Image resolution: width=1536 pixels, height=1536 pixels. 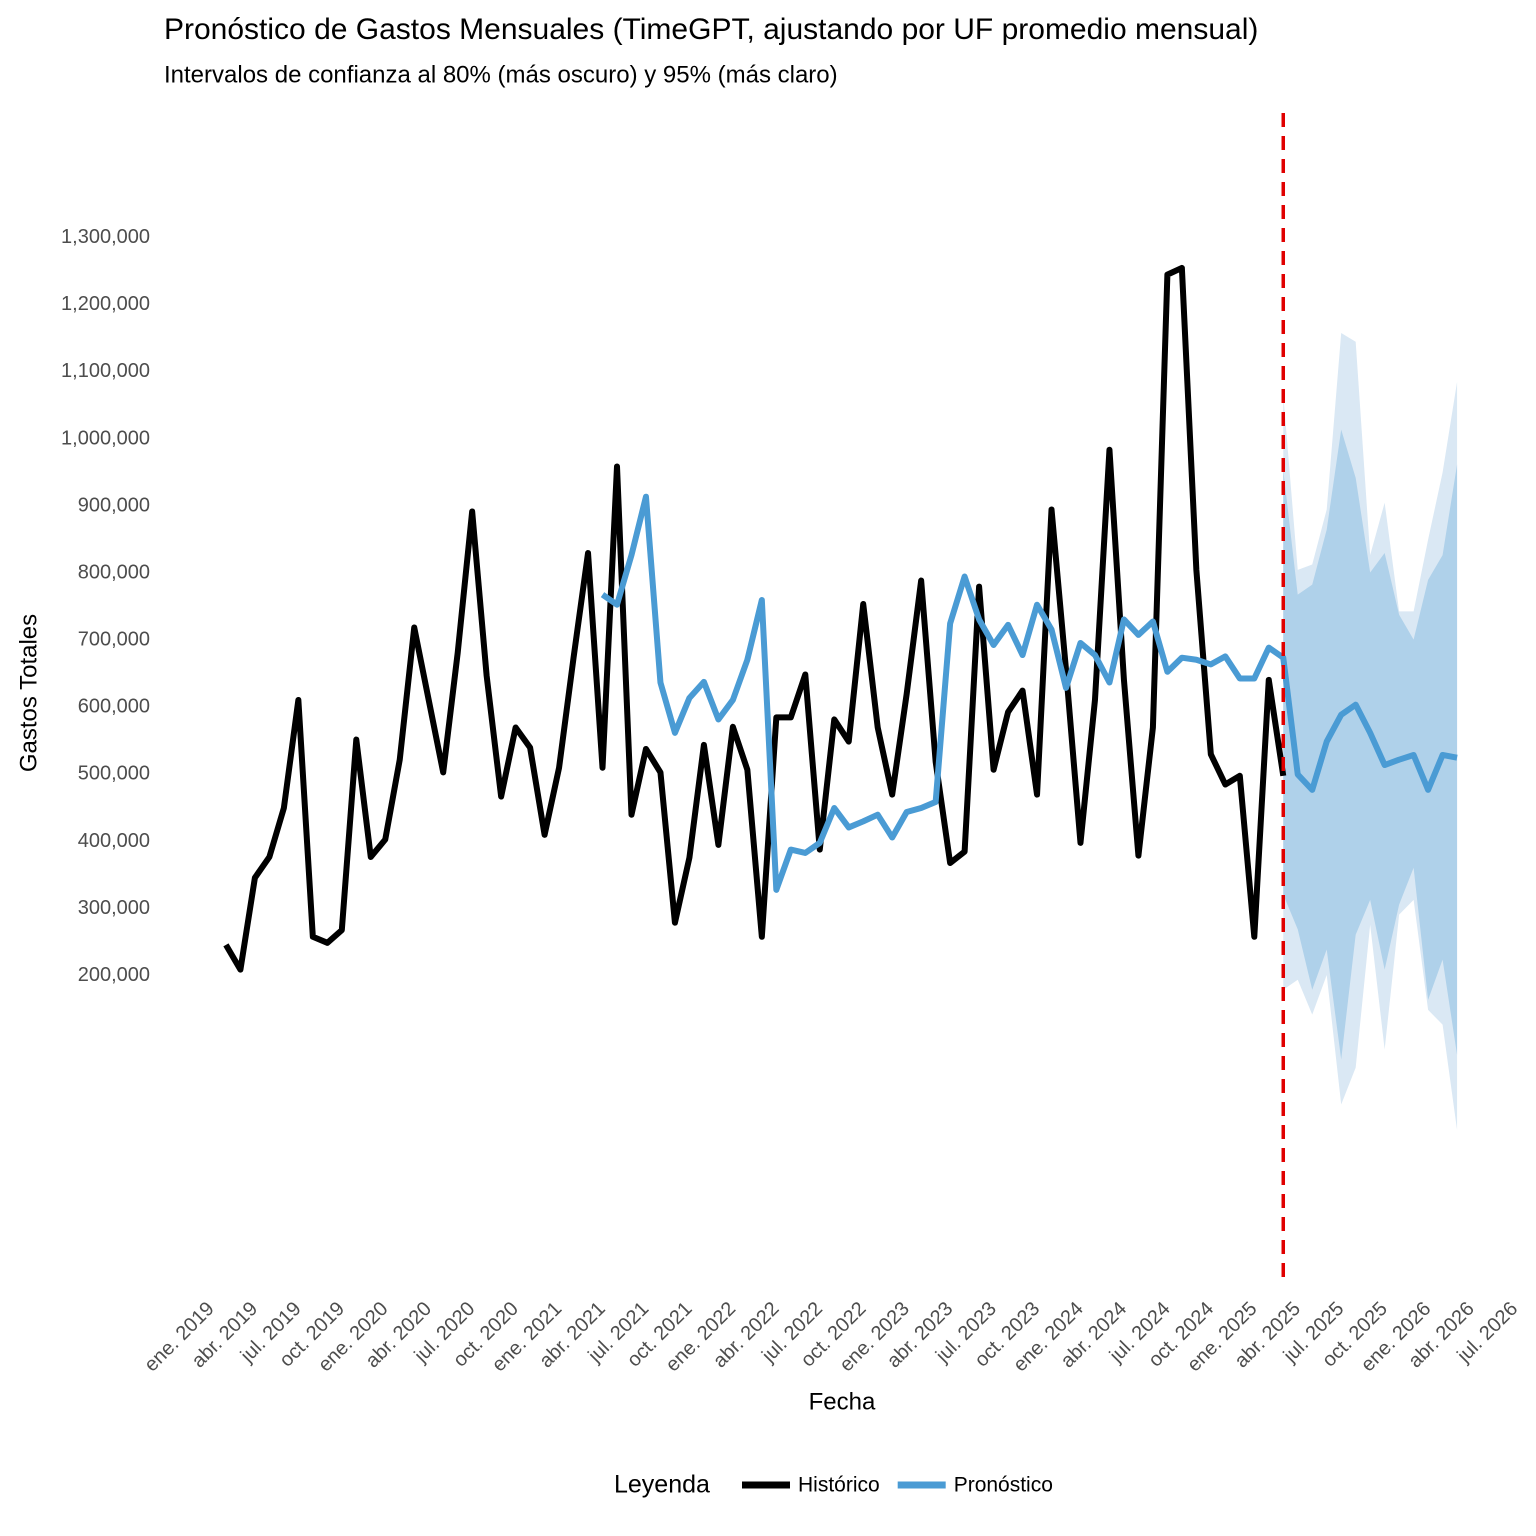 What do you see at coordinates (1003, 1485) in the screenshot?
I see `legend-label: Pronóstico` at bounding box center [1003, 1485].